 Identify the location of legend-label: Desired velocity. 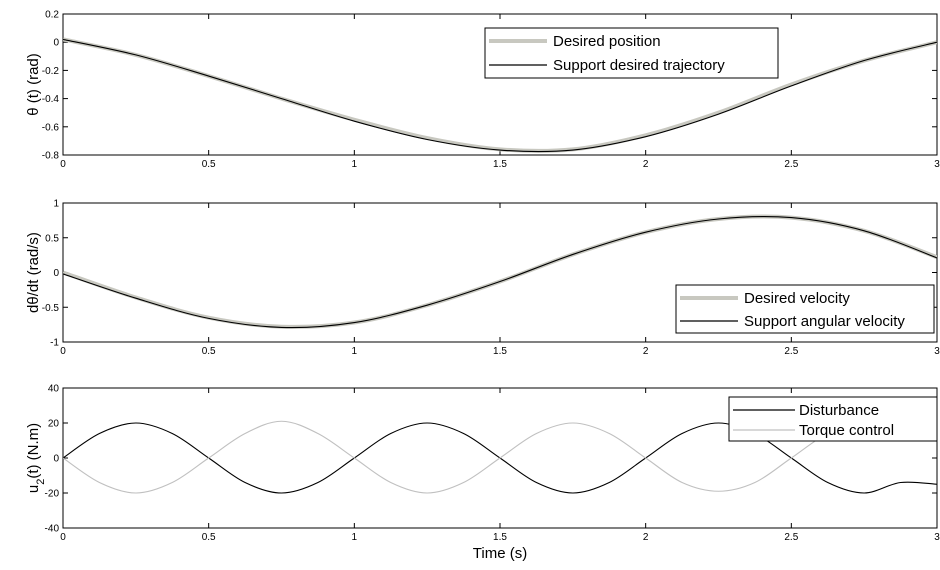
(797, 298).